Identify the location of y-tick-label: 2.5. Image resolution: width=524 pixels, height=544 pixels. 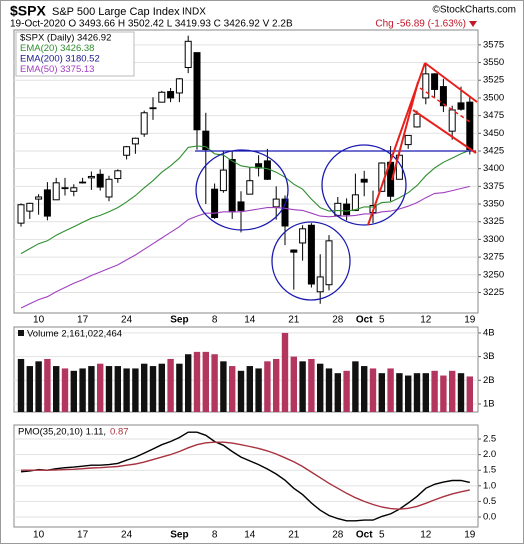
(489, 439).